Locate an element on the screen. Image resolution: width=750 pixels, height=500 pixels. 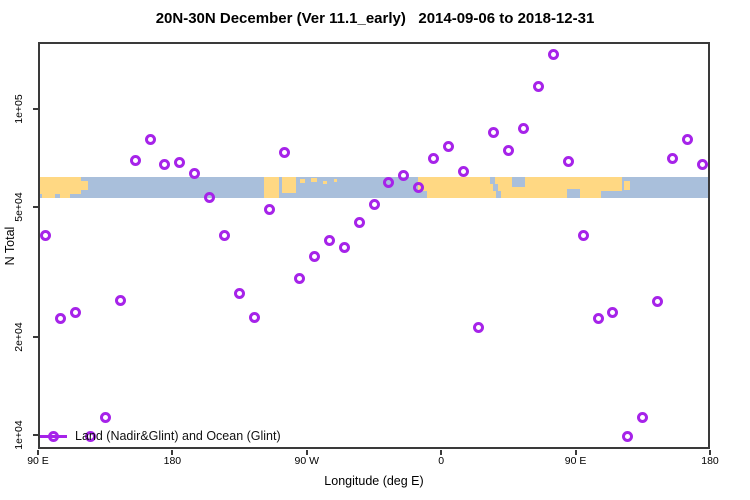
x-tick-label: 90 W is located at coordinates (307, 461).